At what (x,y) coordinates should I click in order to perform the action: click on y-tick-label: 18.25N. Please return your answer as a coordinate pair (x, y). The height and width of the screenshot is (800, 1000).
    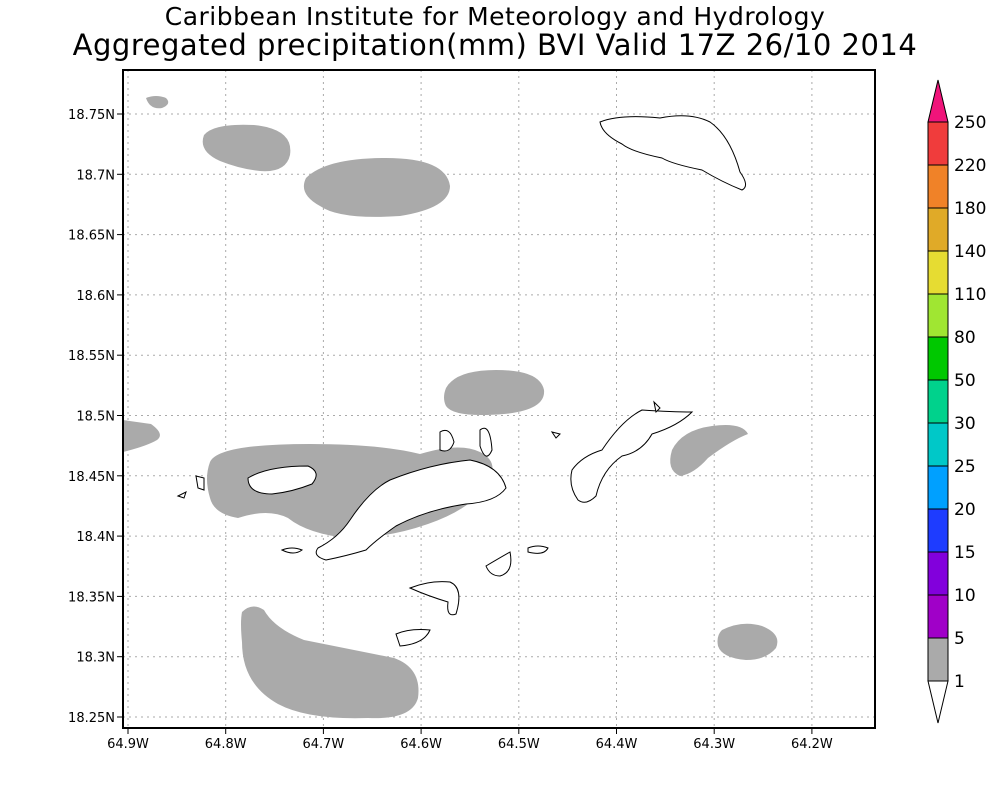
    Looking at the image, I should click on (91, 718).